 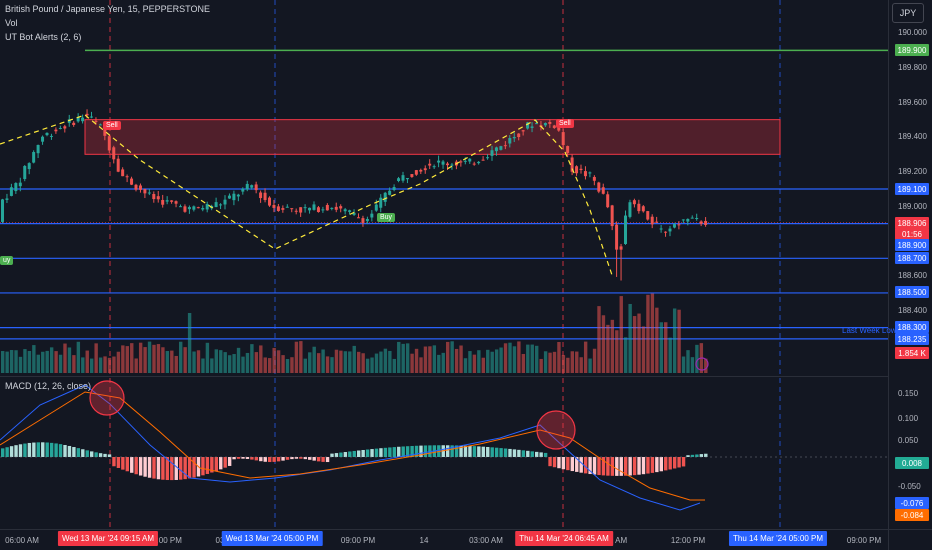 I want to click on macd-axis-tick: 0.150, so click(x=908, y=393).